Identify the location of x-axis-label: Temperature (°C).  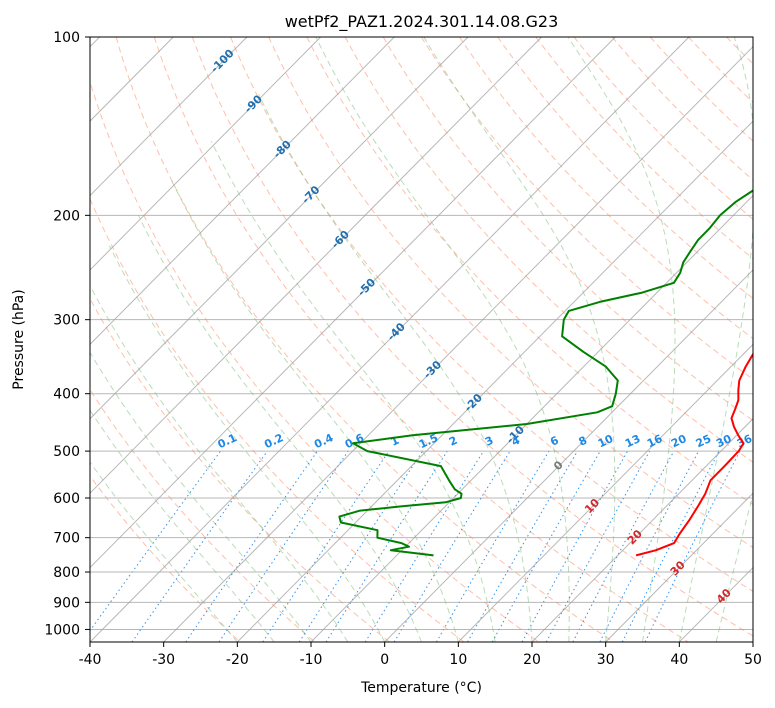
(421, 688).